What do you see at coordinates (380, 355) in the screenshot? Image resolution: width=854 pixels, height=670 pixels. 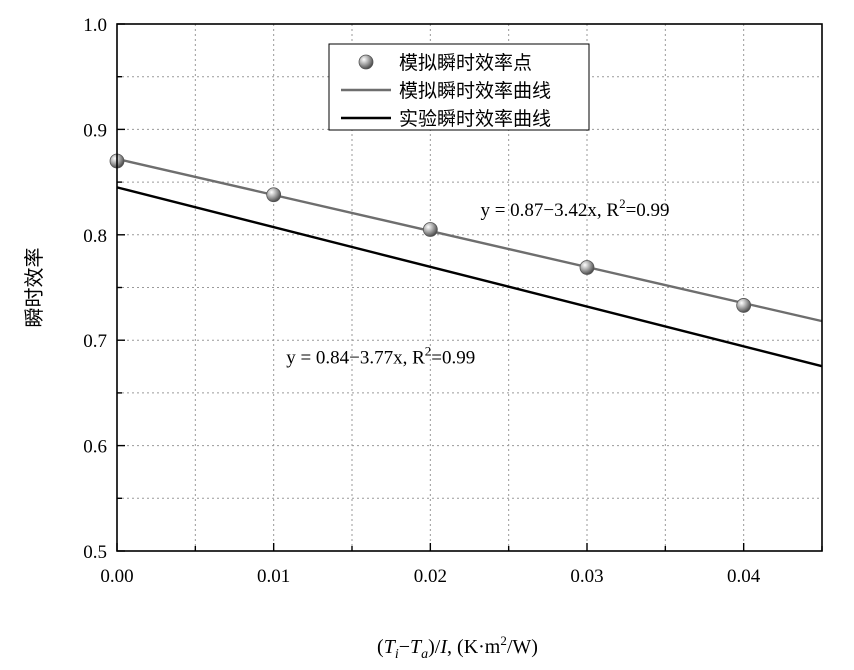 I see `regression-equation: y = 0.84−3.77x, R2=0.99` at bounding box center [380, 355].